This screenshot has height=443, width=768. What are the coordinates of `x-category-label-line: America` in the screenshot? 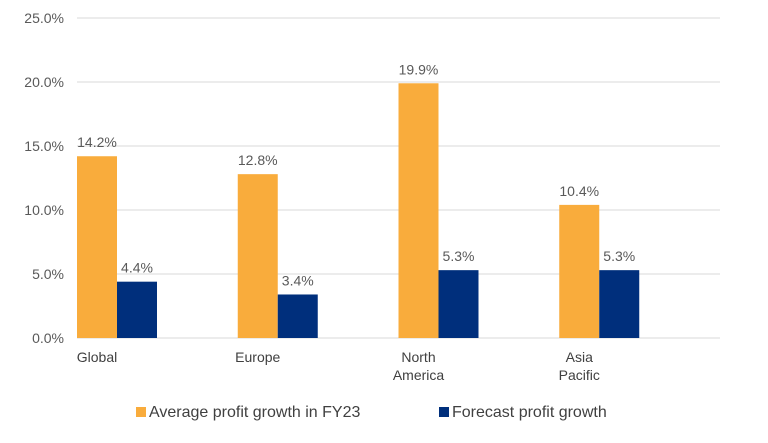 It's located at (419, 375).